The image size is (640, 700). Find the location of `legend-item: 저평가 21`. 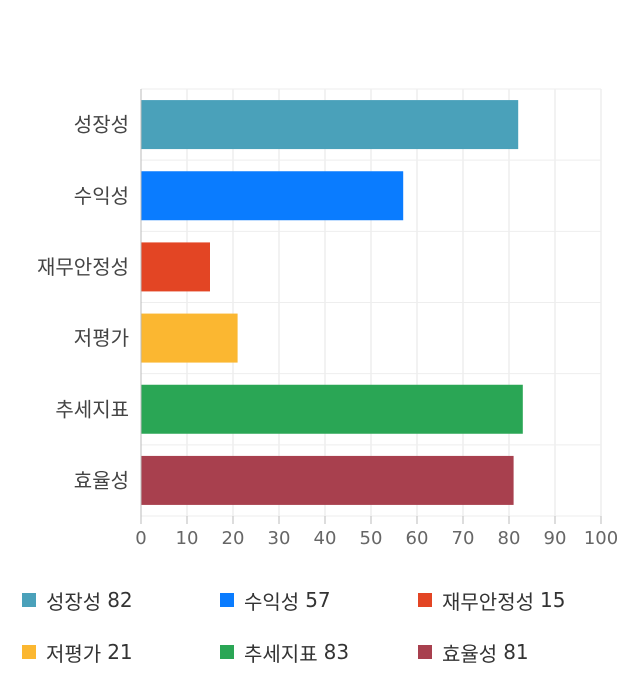

legend-item: 저평가 21 is located at coordinates (77, 652).